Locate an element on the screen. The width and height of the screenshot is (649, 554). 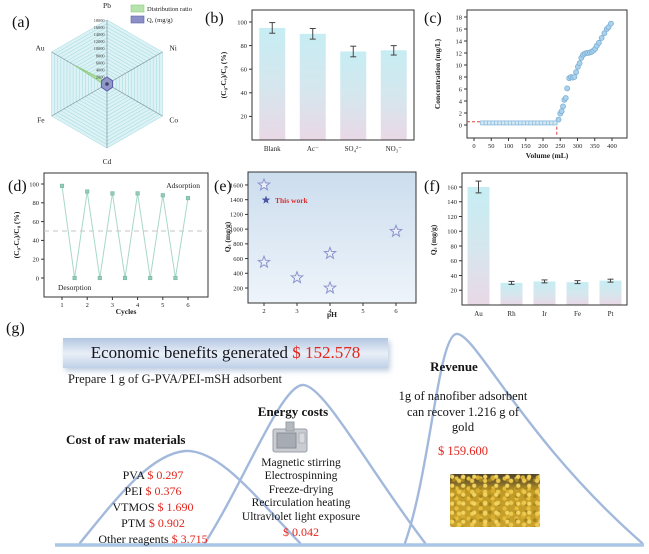
svg-text: 18000 is located at coordinates (99, 20).